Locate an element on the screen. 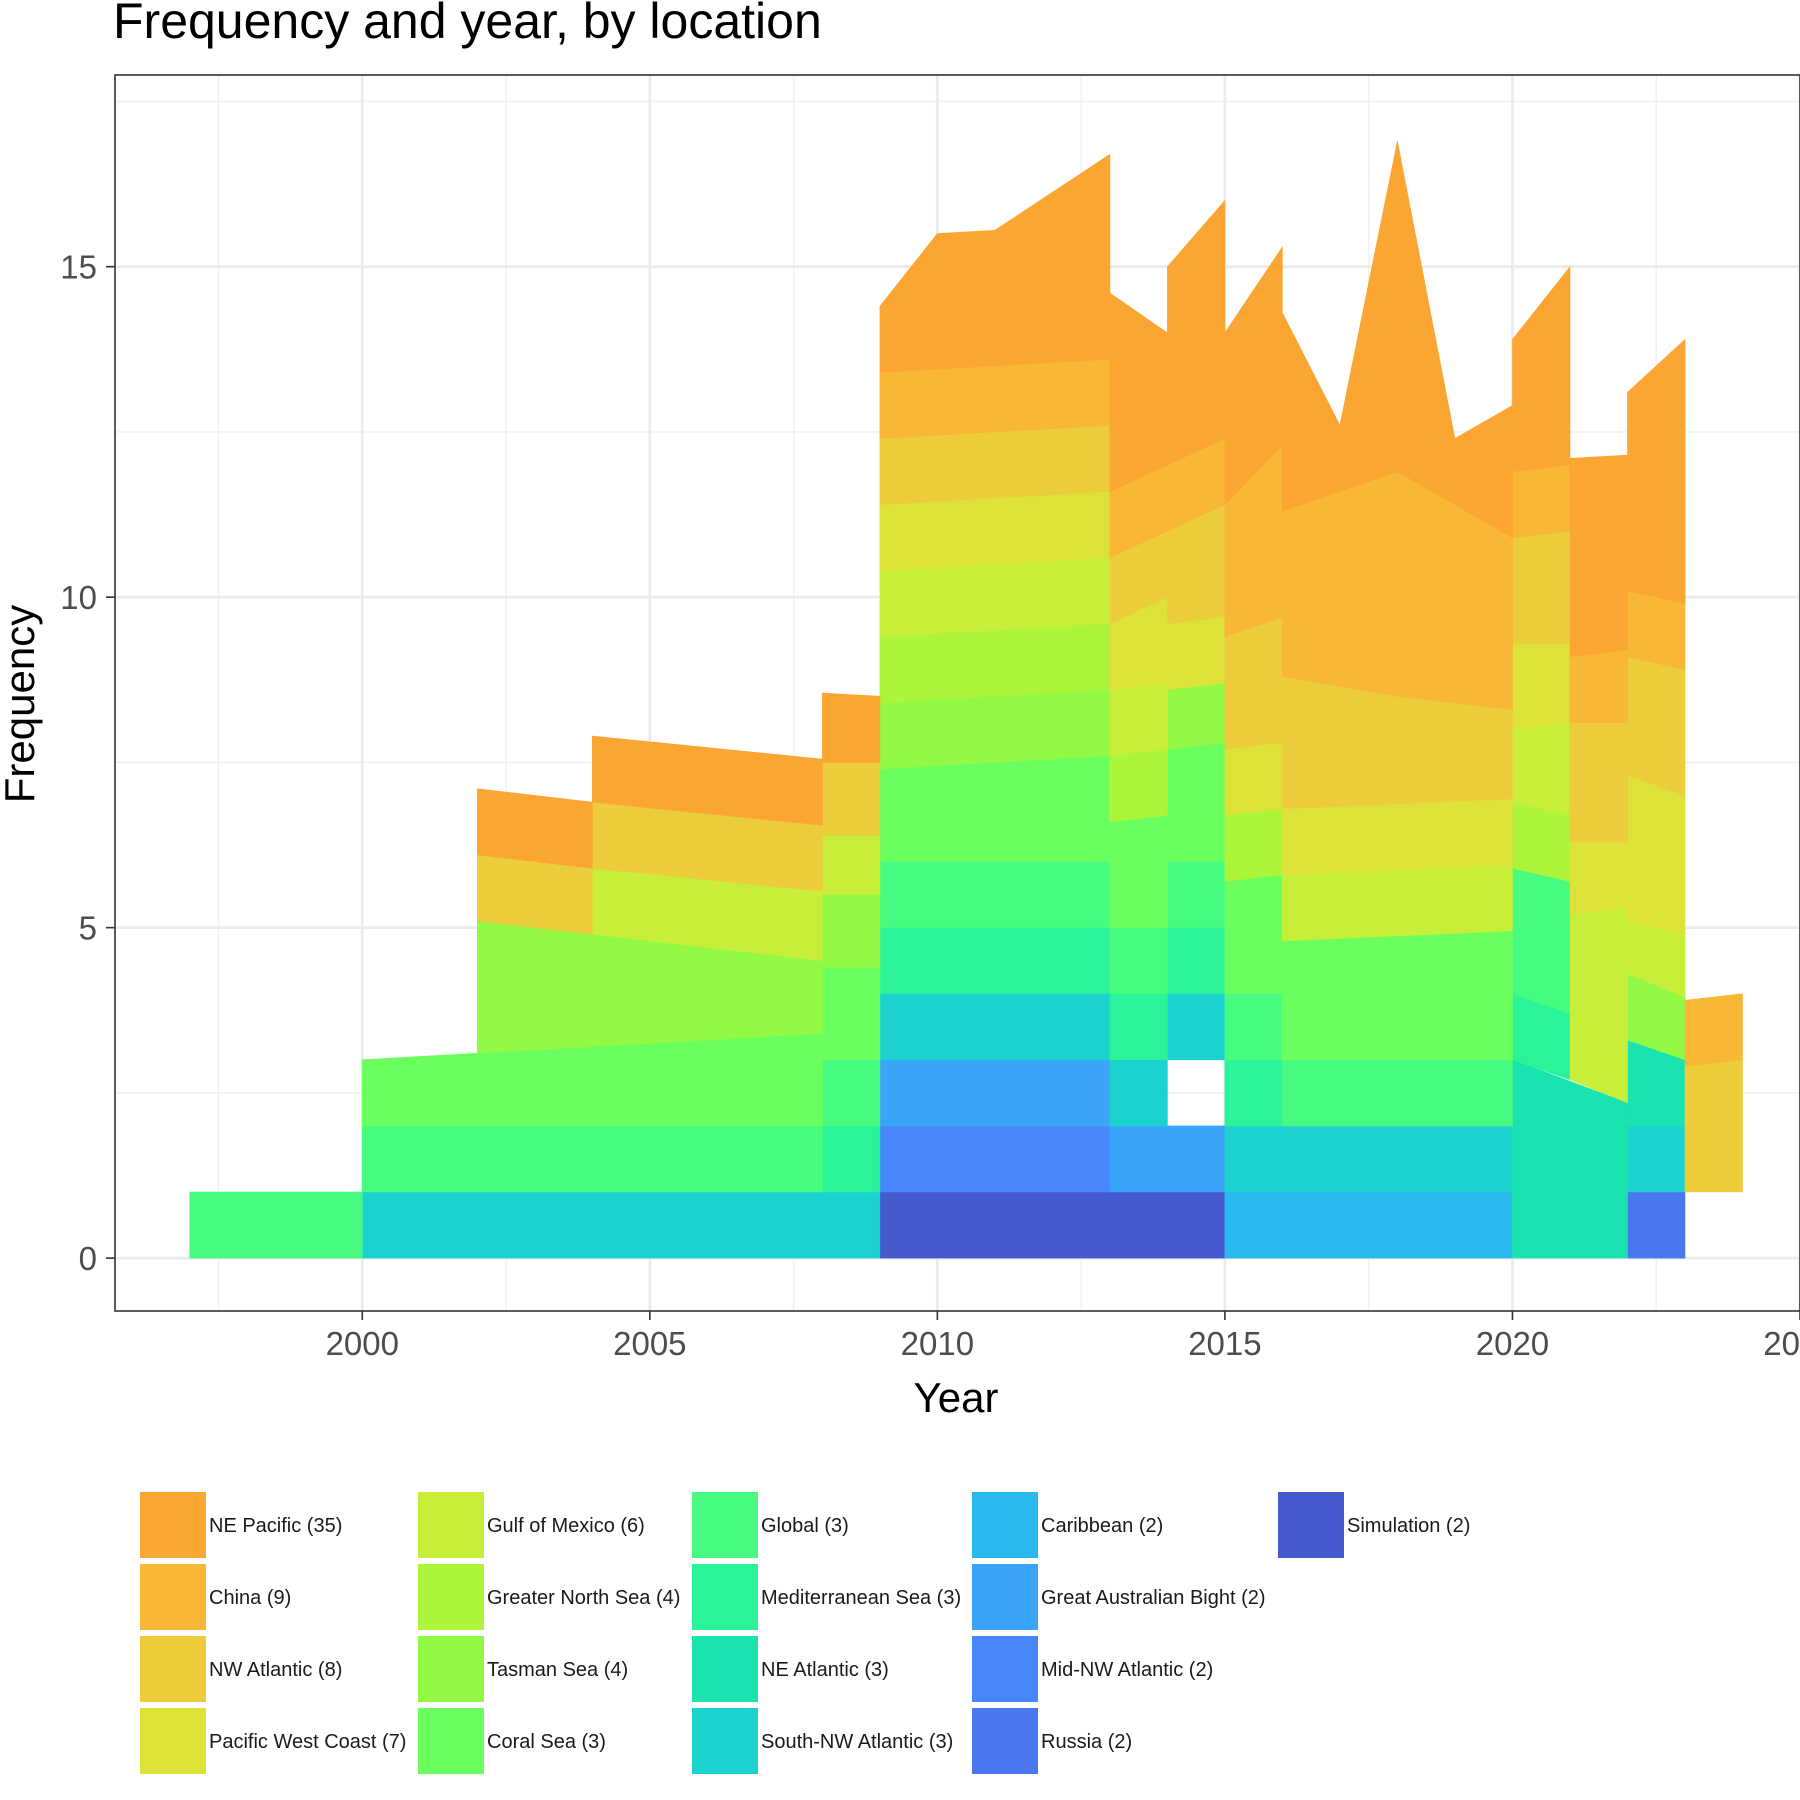  legend-item: Tasman Sea (4) is located at coordinates (523, 1669).